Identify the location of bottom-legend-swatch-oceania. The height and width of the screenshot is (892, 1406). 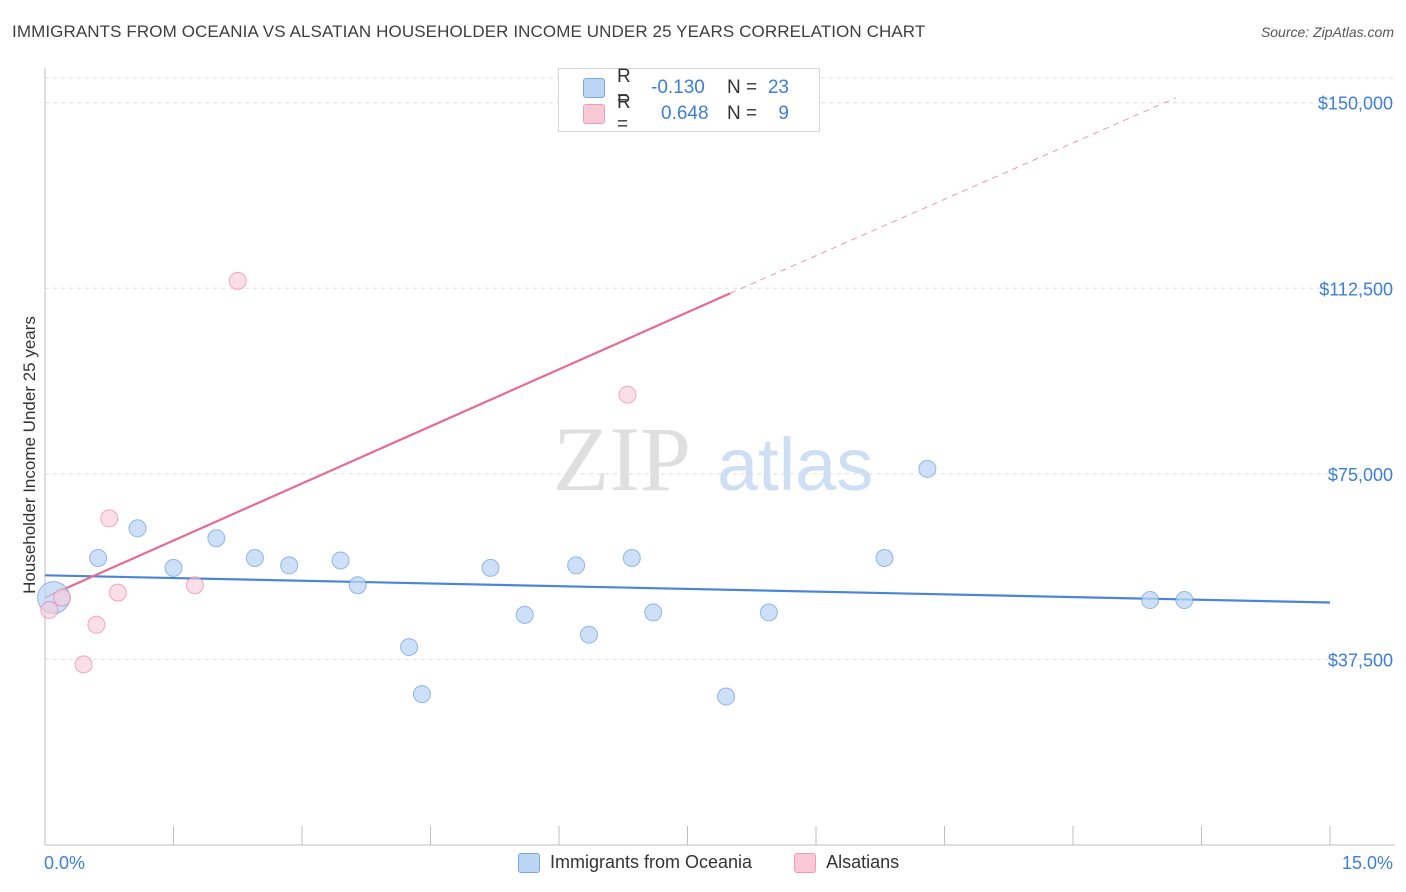
(529, 862).